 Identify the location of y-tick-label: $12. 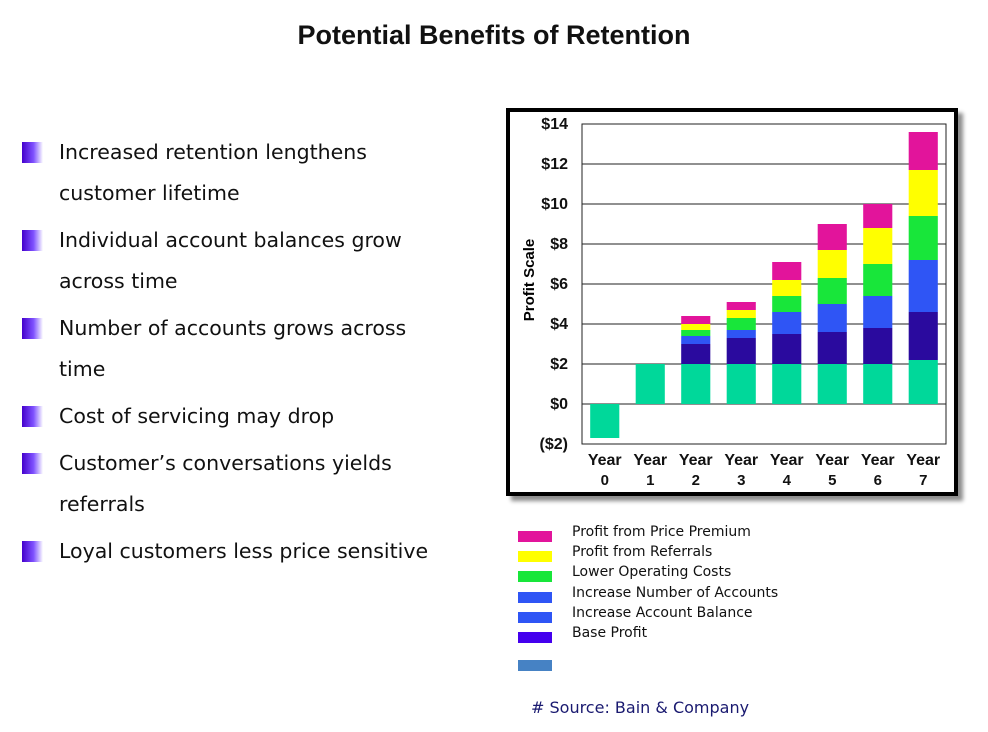
(554, 164).